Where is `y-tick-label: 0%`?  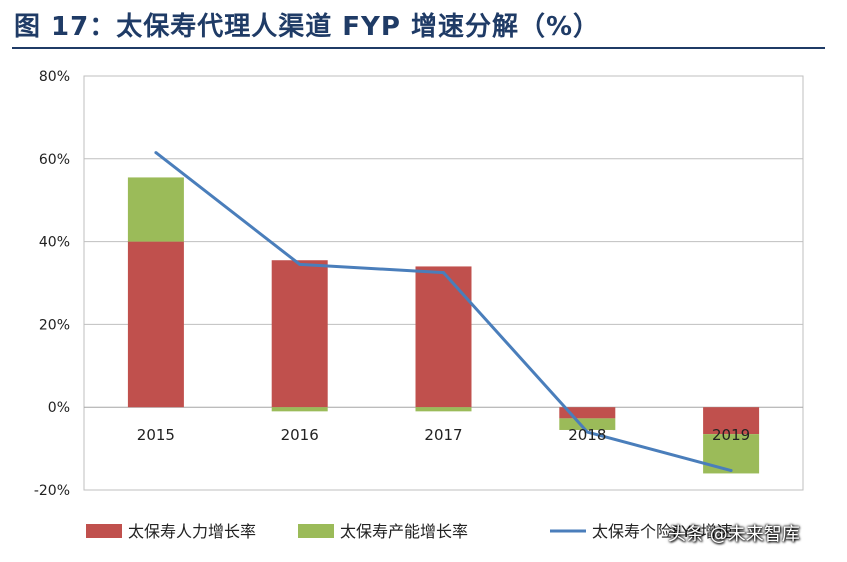
y-tick-label: 0% is located at coordinates (59, 408).